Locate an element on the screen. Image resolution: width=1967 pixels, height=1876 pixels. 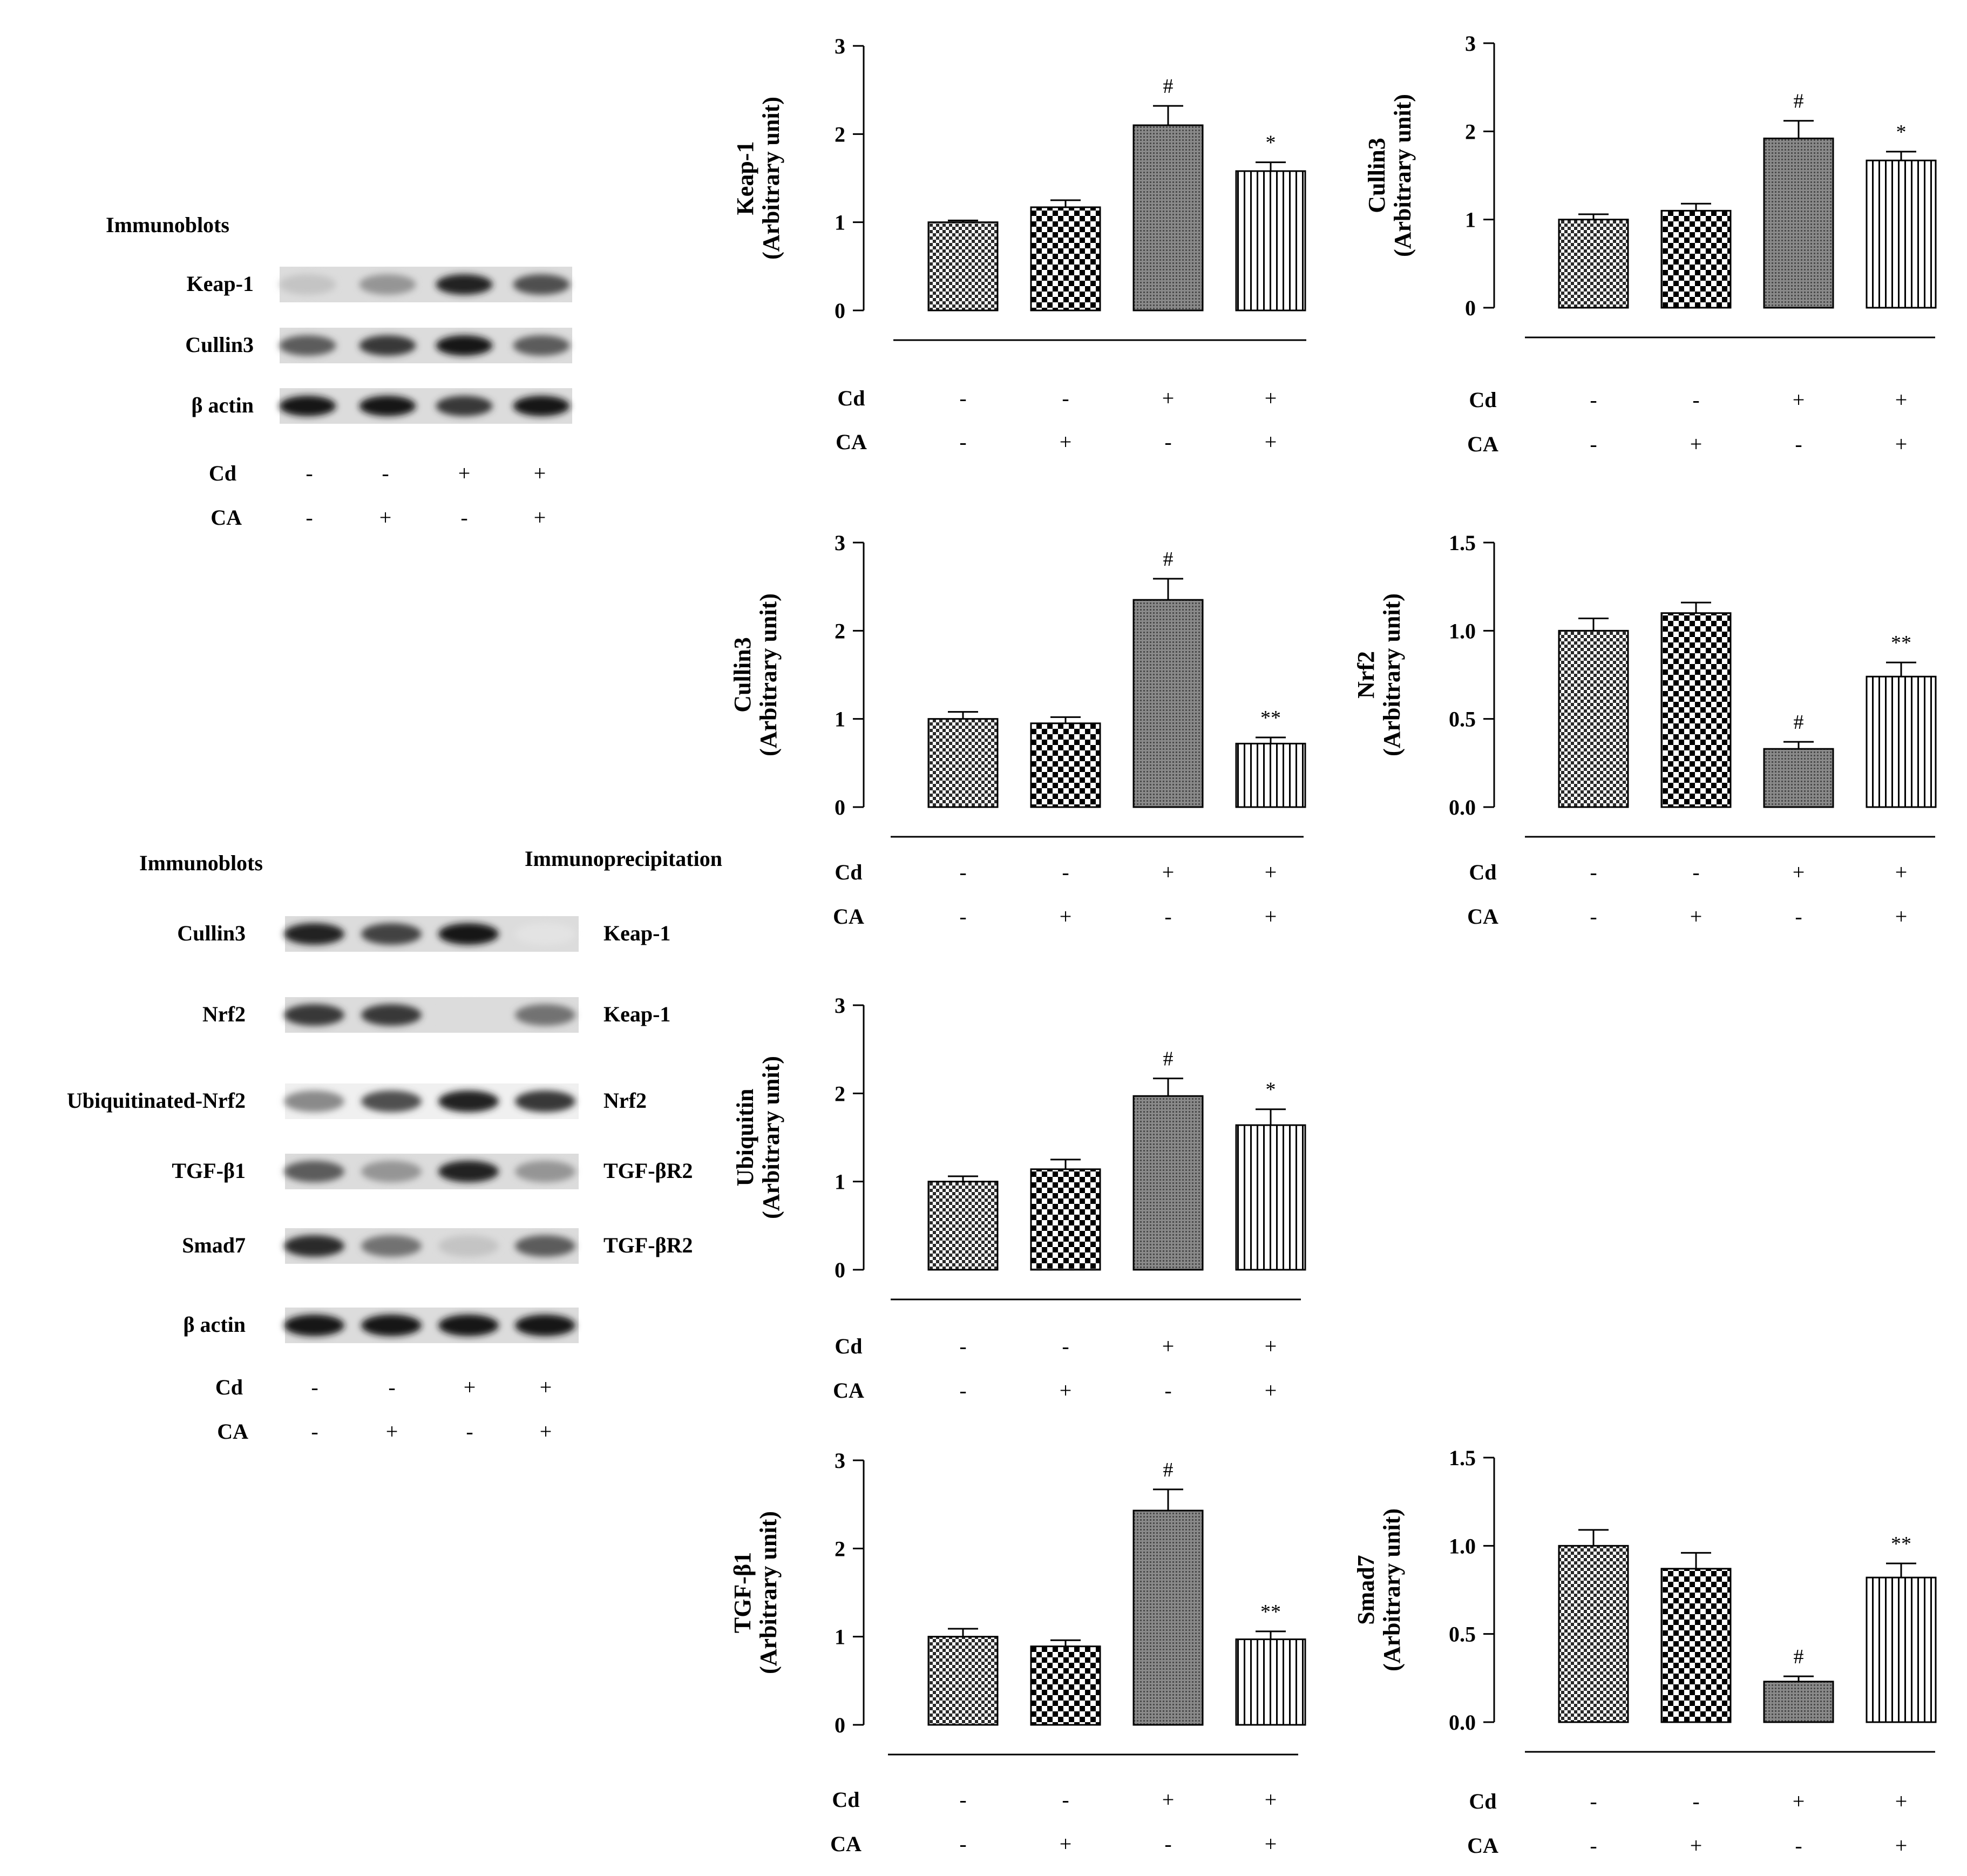
blot-ip-label: TGF-βR2 is located at coordinates (648, 1245).